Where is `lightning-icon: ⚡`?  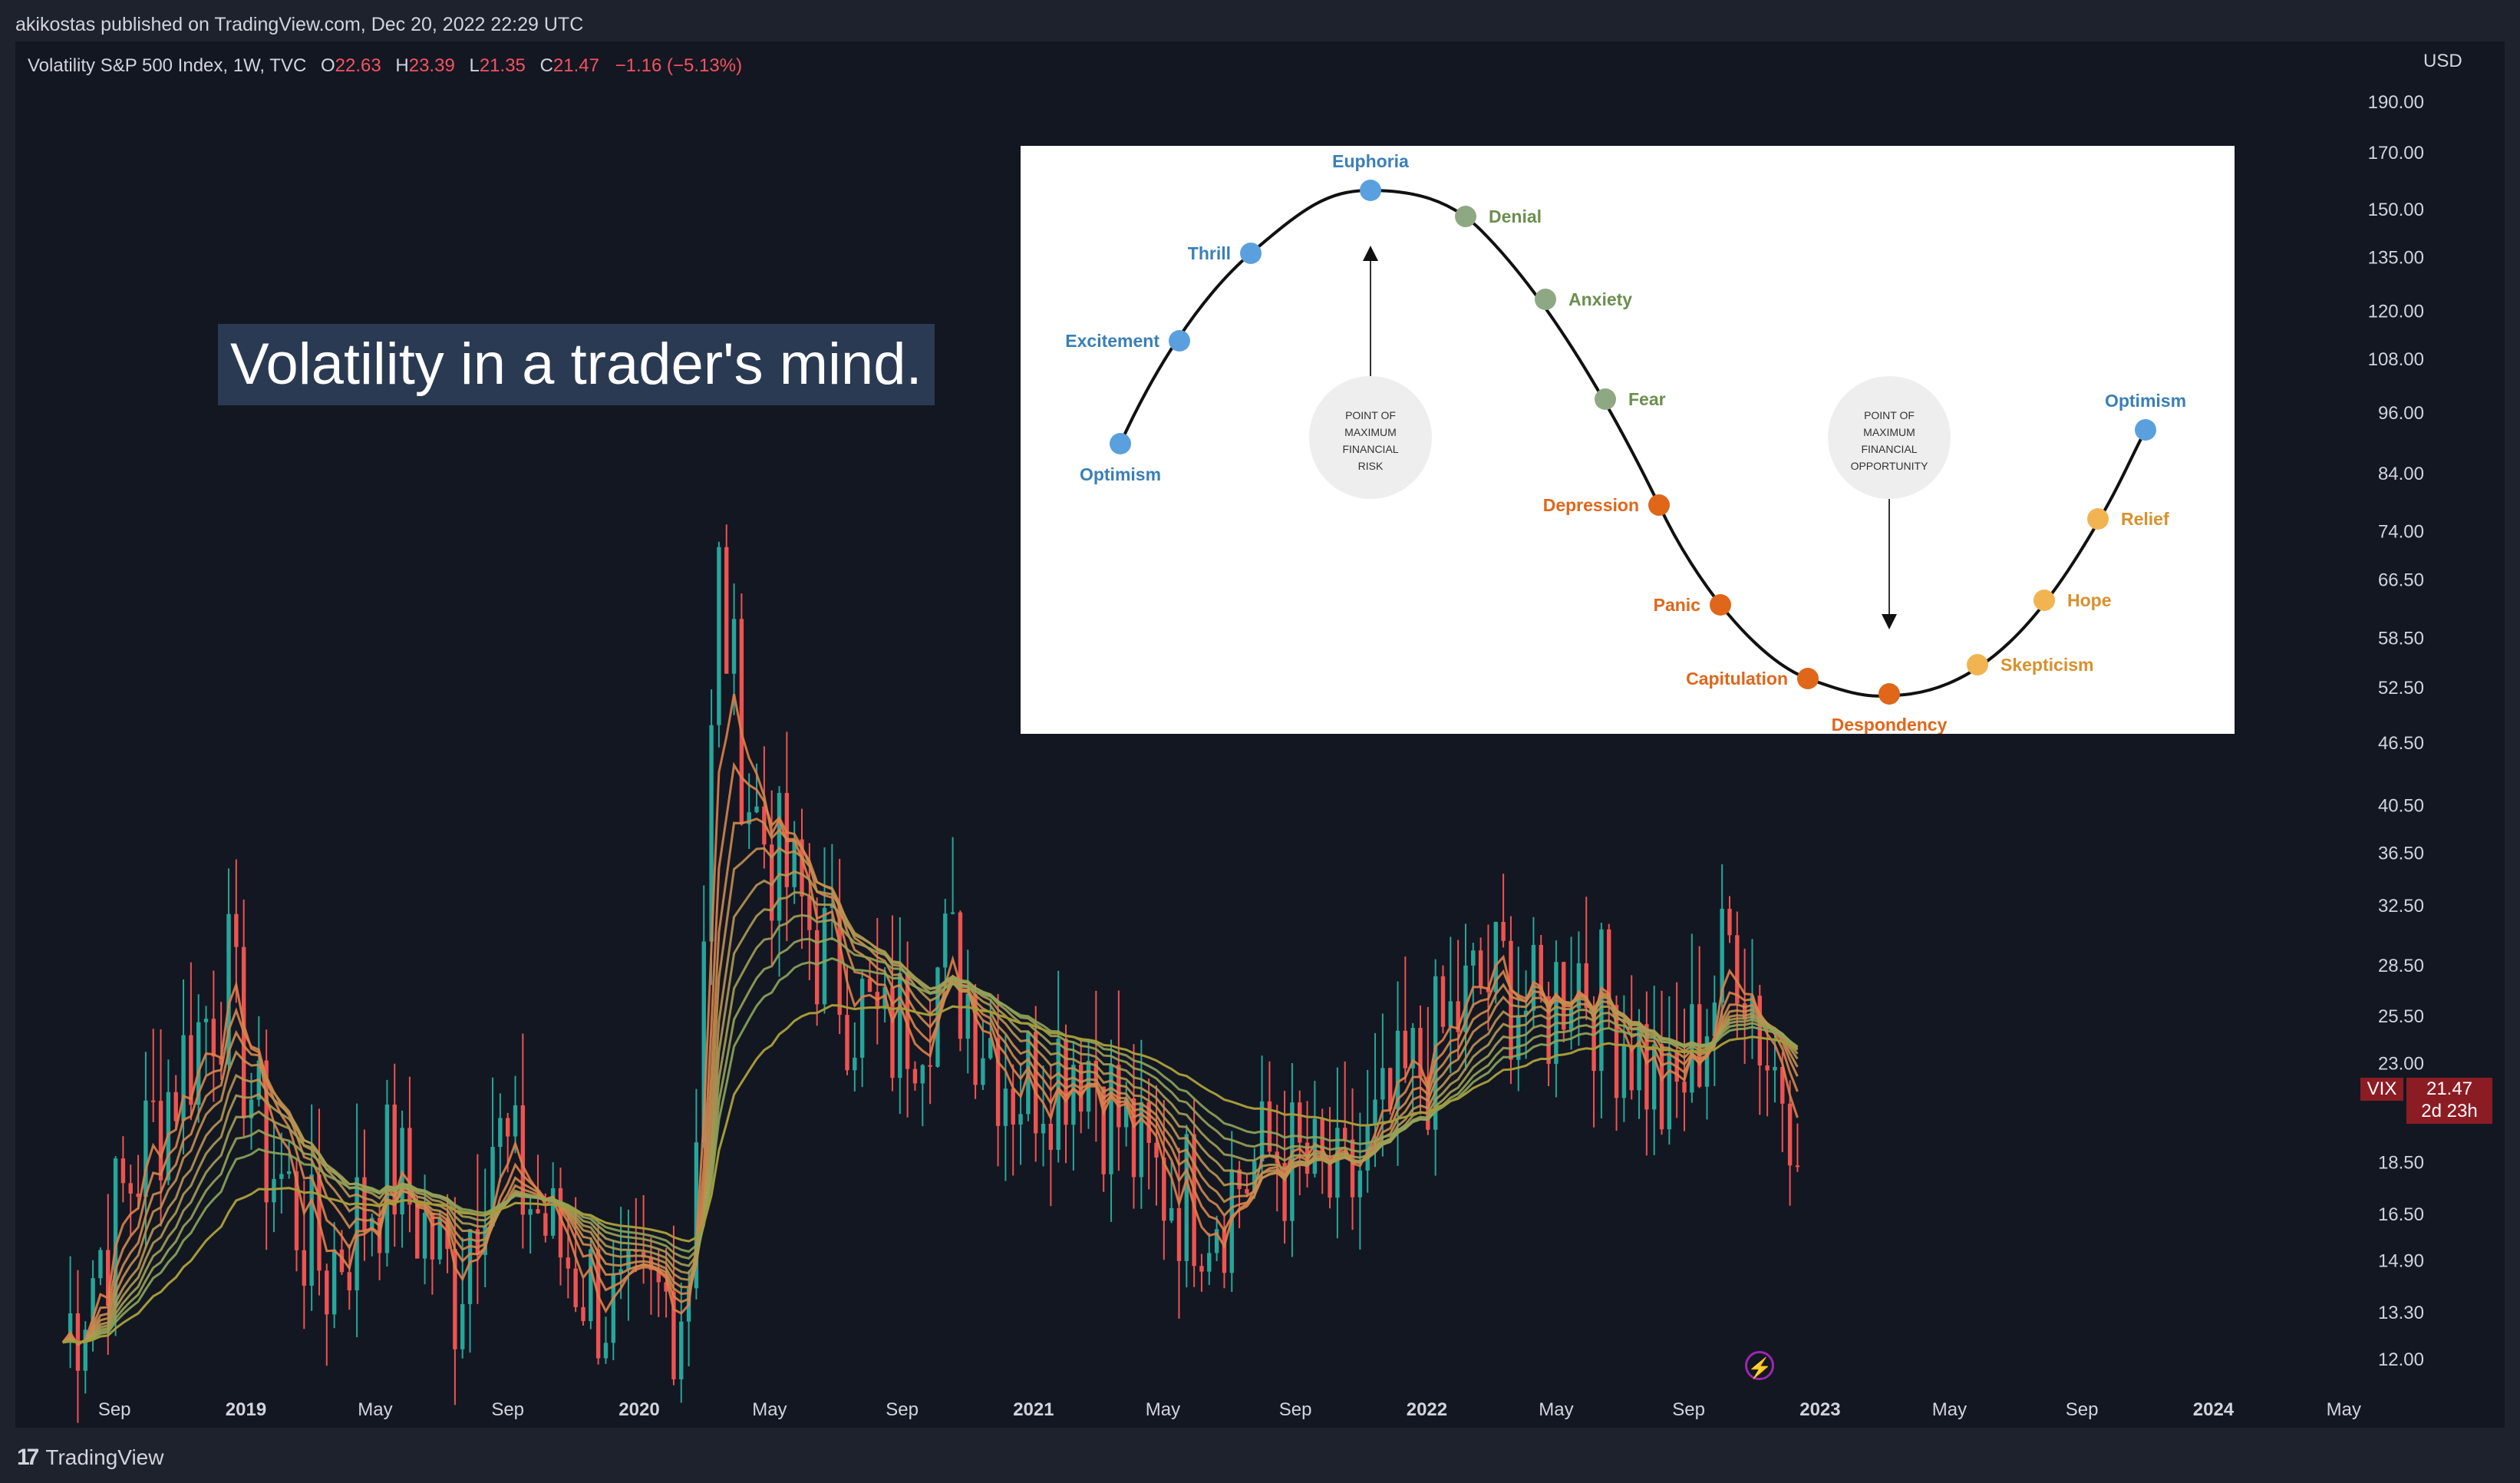 lightning-icon: ⚡ is located at coordinates (1759, 1365).